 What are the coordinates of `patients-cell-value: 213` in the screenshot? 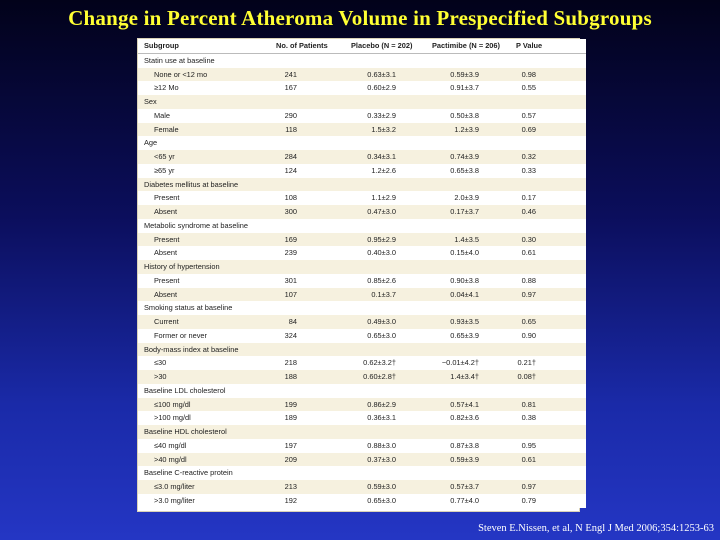 It's located at (290, 486).